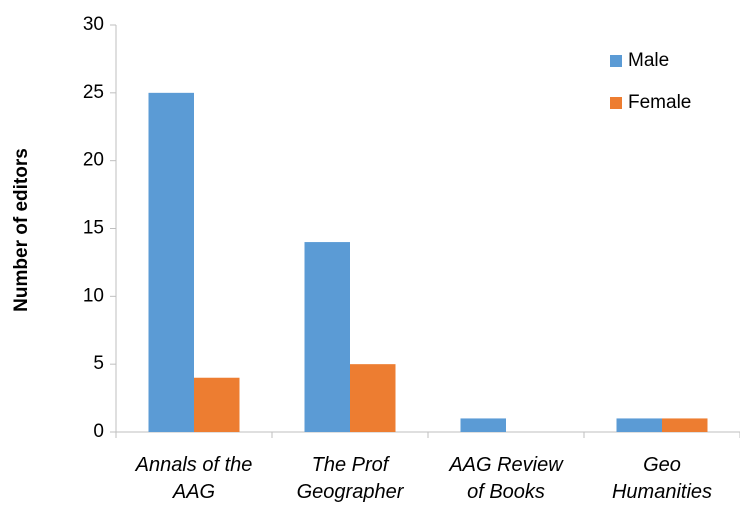 The image size is (740, 514). Describe the element at coordinates (93, 160) in the screenshot. I see `y-tick-label: 20` at that location.